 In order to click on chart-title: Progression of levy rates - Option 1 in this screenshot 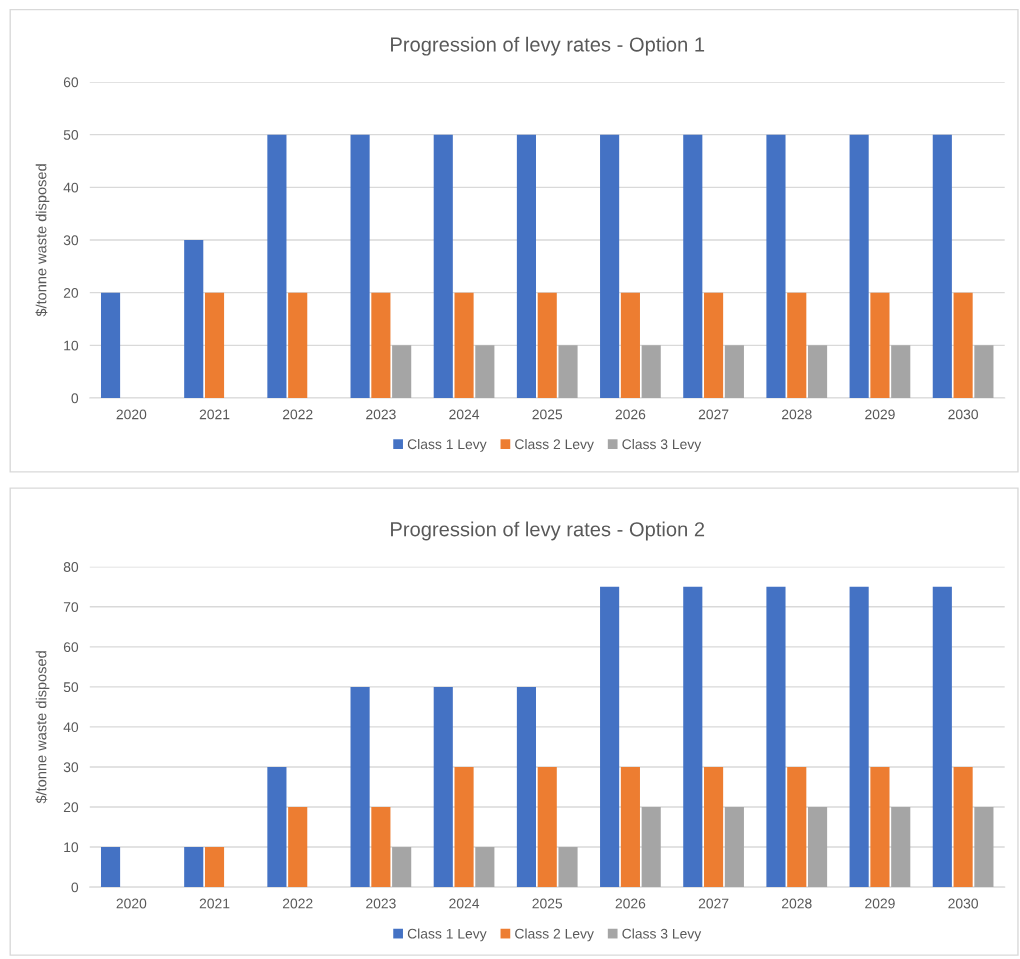, I will do `click(548, 46)`.